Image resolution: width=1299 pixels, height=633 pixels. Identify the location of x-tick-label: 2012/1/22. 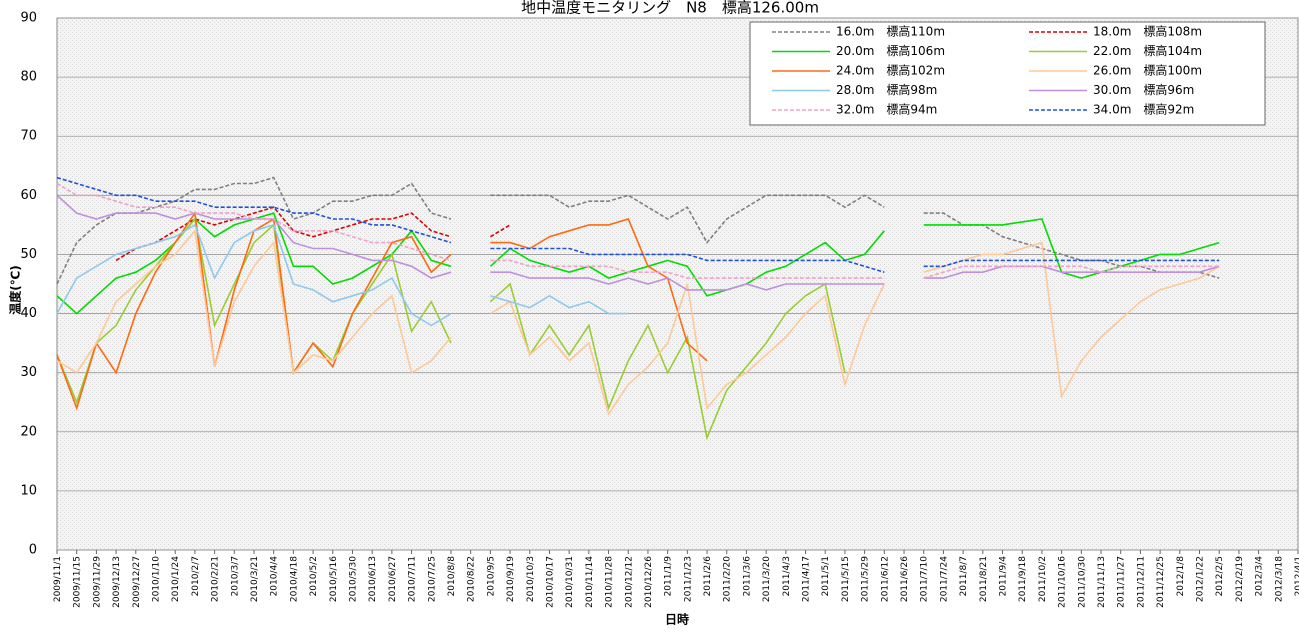
(1201, 579).